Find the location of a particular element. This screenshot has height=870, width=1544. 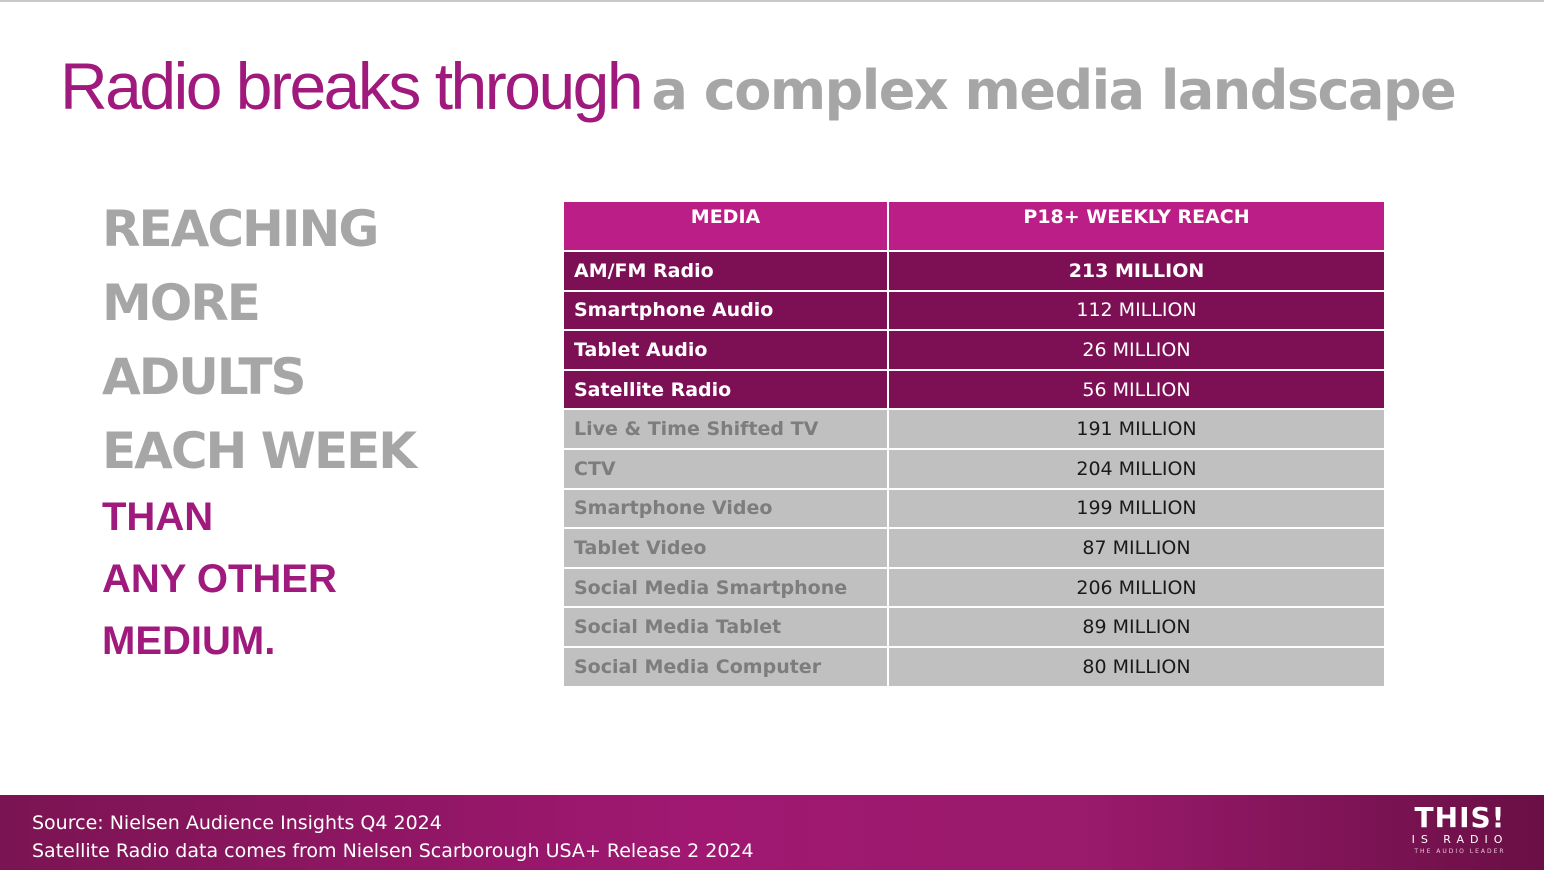

top-rule is located at coordinates (772, 1).